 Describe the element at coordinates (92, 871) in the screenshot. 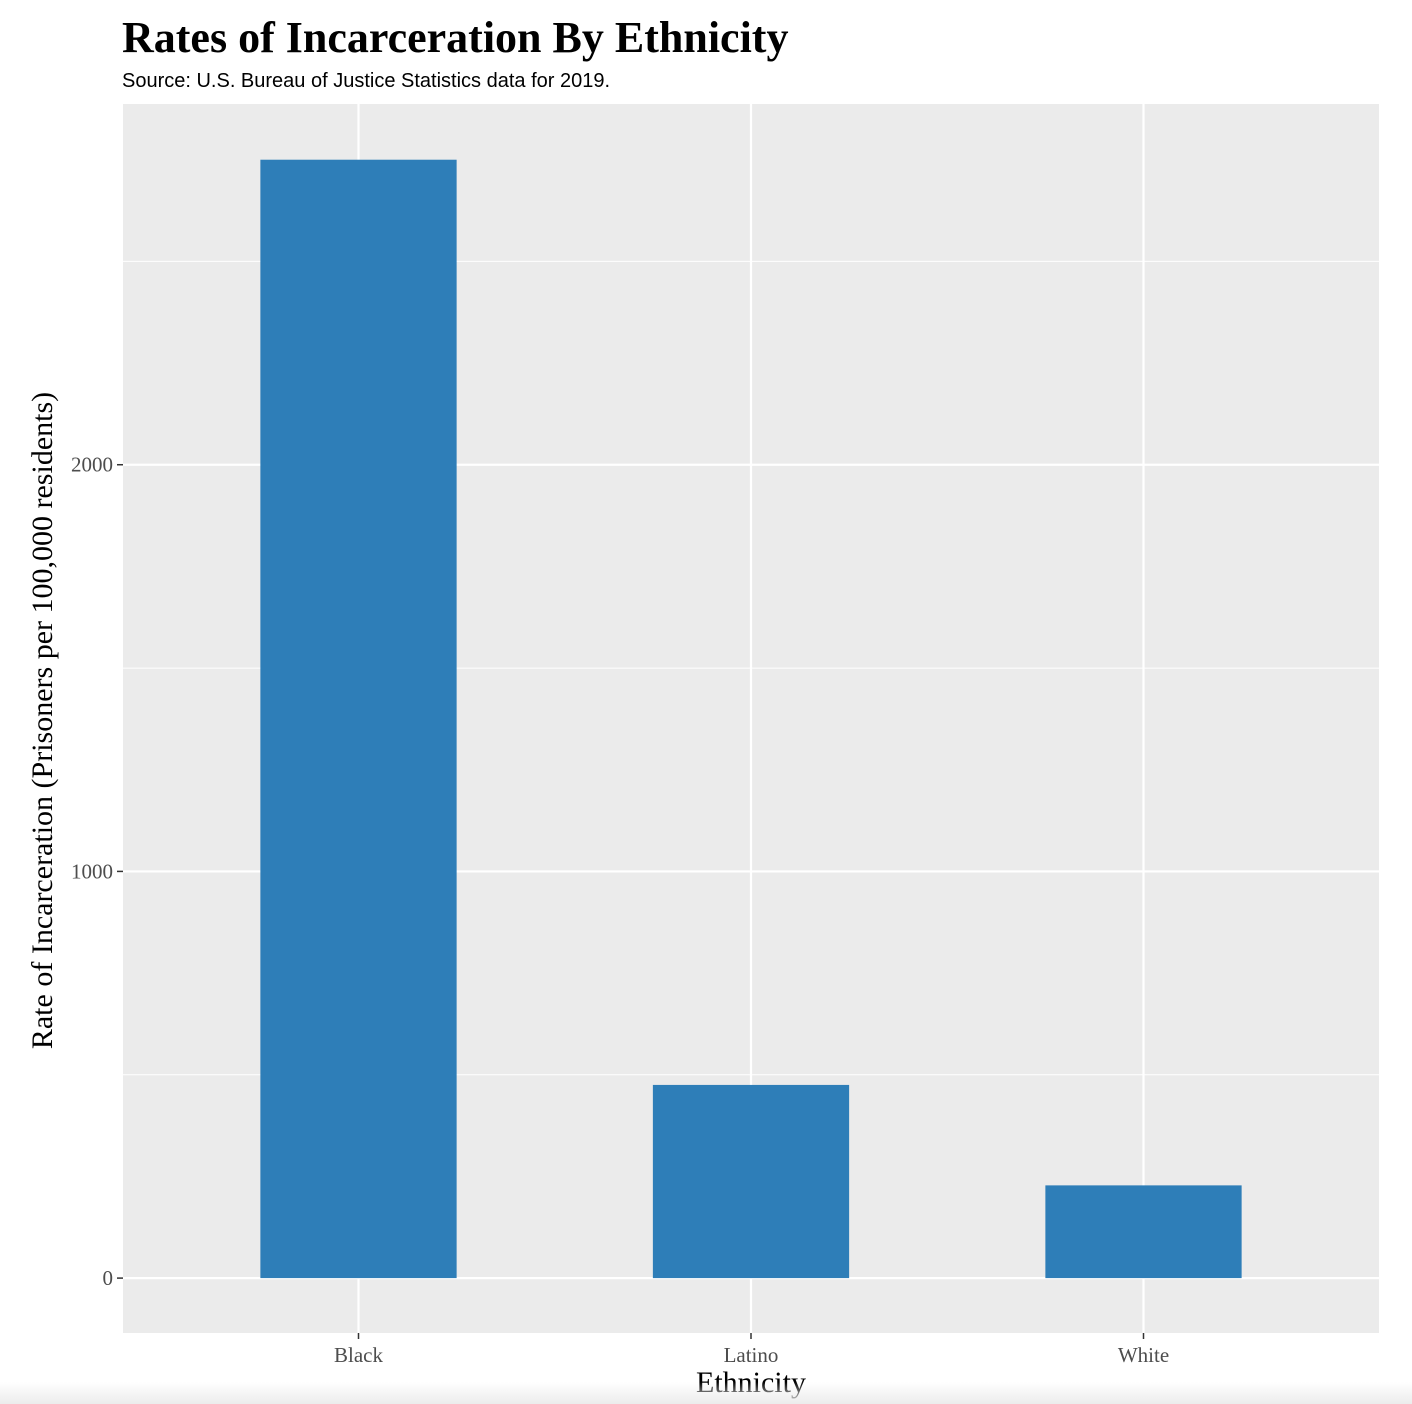

I see `y-tick-label: 1000` at that location.